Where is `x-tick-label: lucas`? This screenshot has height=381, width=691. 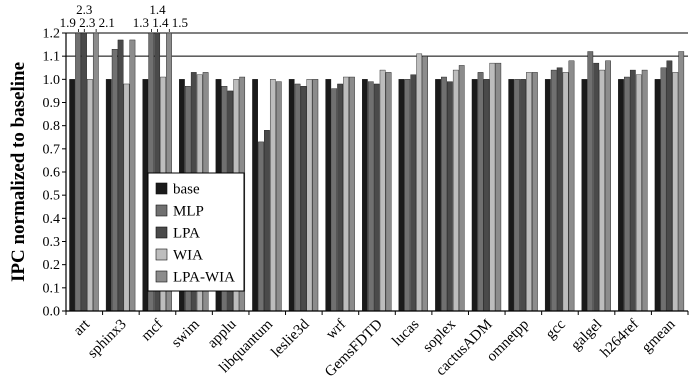
x-tick-label: lucas is located at coordinates (405, 332).